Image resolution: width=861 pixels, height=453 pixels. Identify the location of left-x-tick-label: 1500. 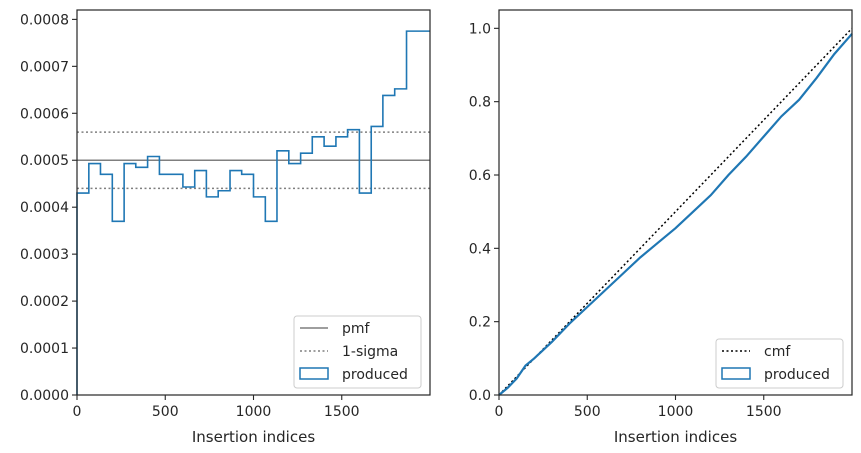
(342, 412).